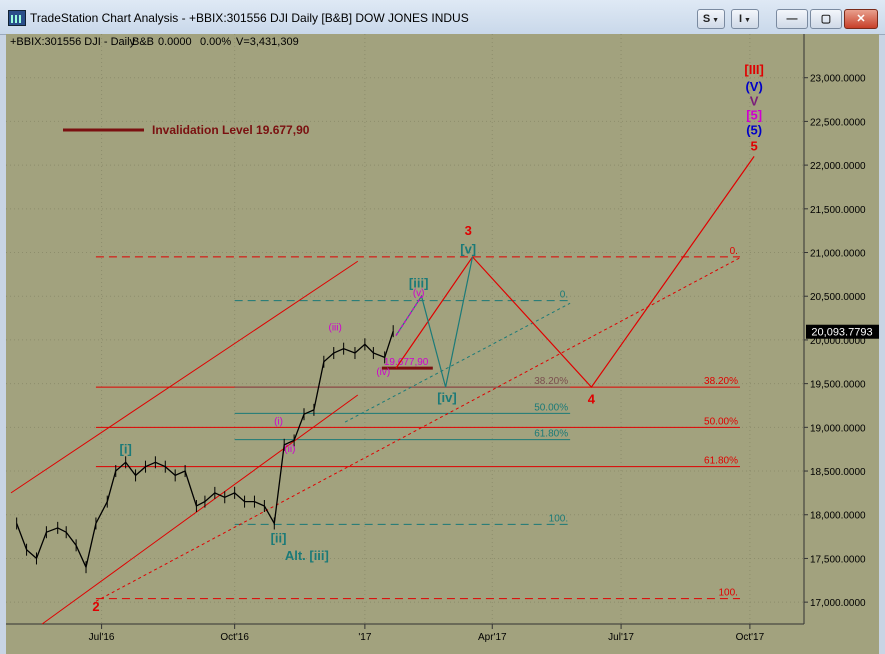  What do you see at coordinates (754, 115) in the screenshot?
I see `wave-label: [5]` at bounding box center [754, 115].